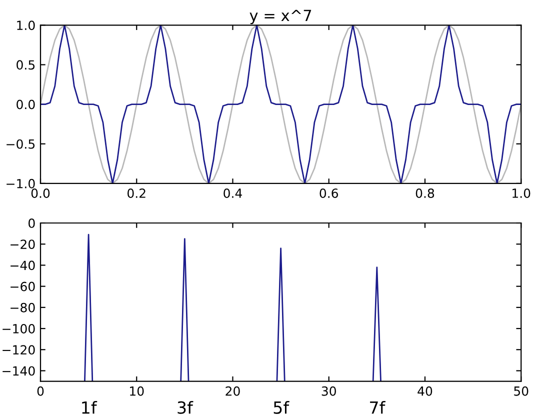 The width and height of the screenshot is (540, 419). Describe the element at coordinates (378, 407) in the screenshot. I see `text: 7f` at that location.